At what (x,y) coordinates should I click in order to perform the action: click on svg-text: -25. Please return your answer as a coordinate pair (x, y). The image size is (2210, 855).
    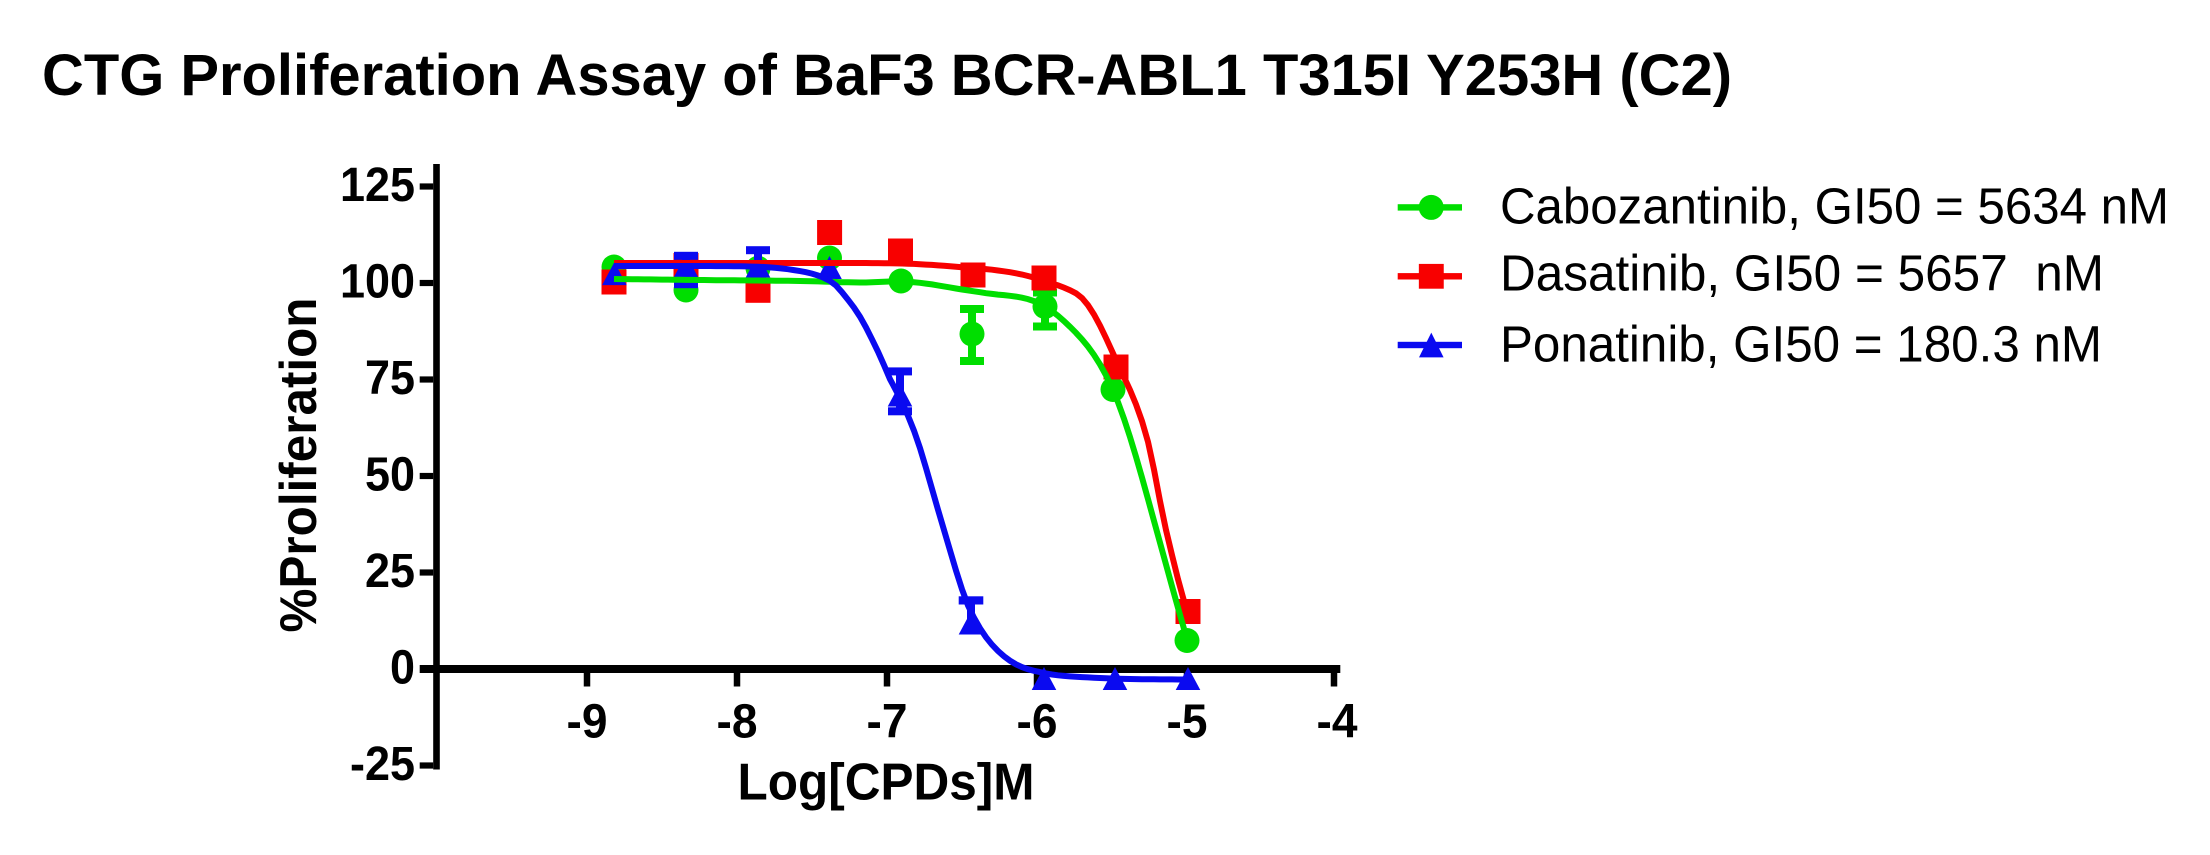
    Looking at the image, I should click on (382, 764).